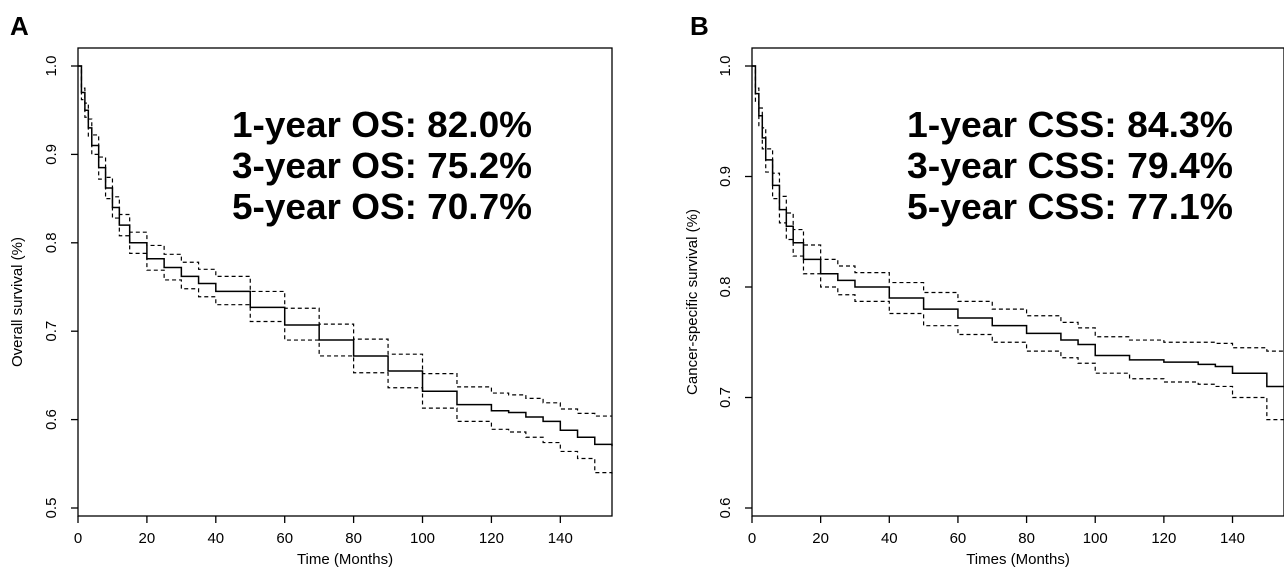 The width and height of the screenshot is (1284, 587). I want to click on survival-rate-annotation: 3-year OS: 75.2%, so click(382, 165).